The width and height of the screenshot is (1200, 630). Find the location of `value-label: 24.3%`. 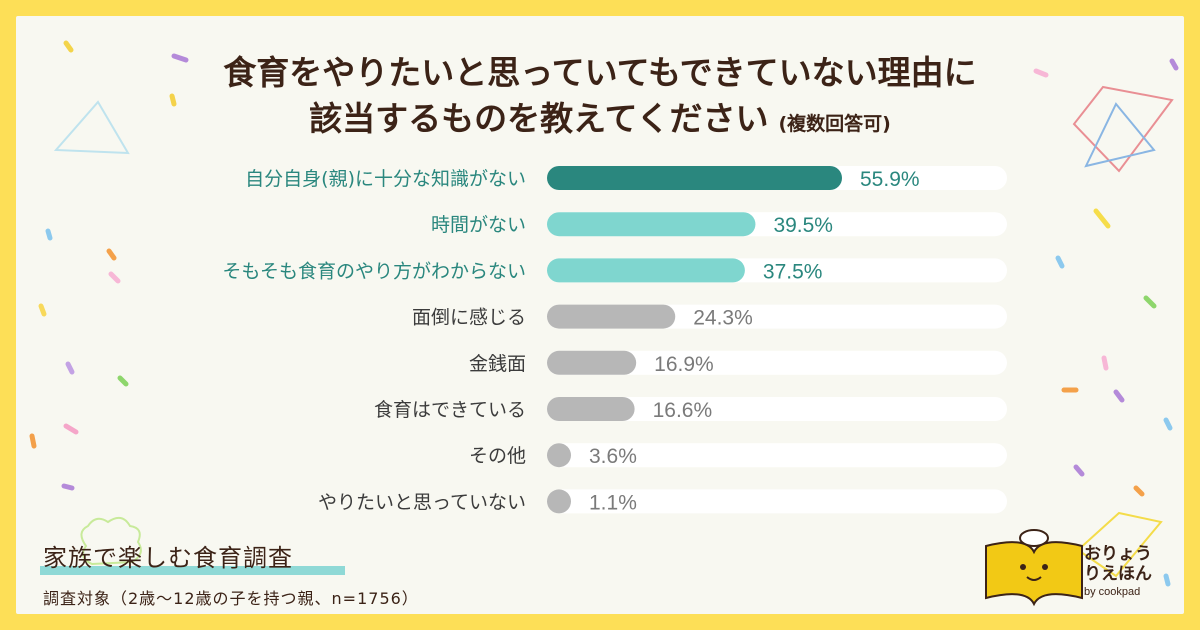

value-label: 24.3% is located at coordinates (723, 318).